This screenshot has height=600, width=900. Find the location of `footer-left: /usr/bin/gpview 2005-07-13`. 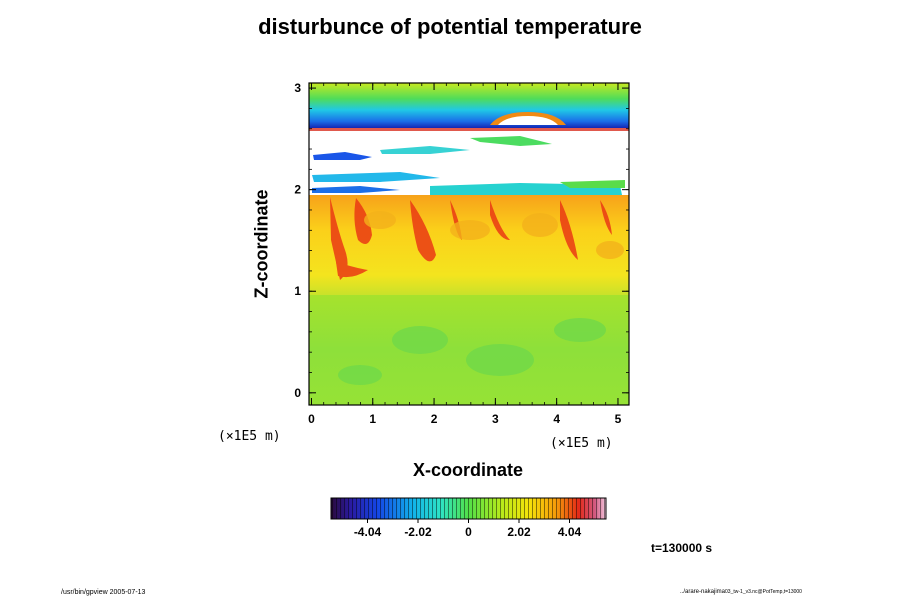

footer-left: /usr/bin/gpview 2005-07-13 is located at coordinates (103, 592).